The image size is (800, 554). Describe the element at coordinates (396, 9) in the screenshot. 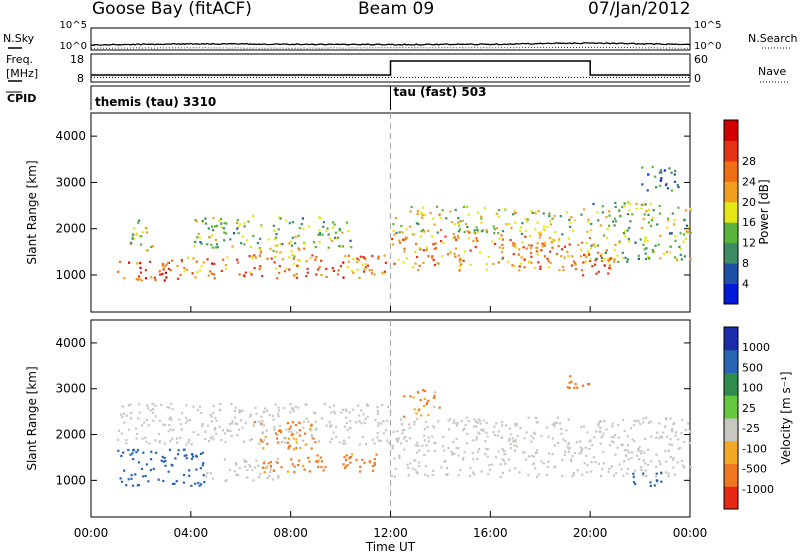

I see `beam-title: Beam 09` at that location.